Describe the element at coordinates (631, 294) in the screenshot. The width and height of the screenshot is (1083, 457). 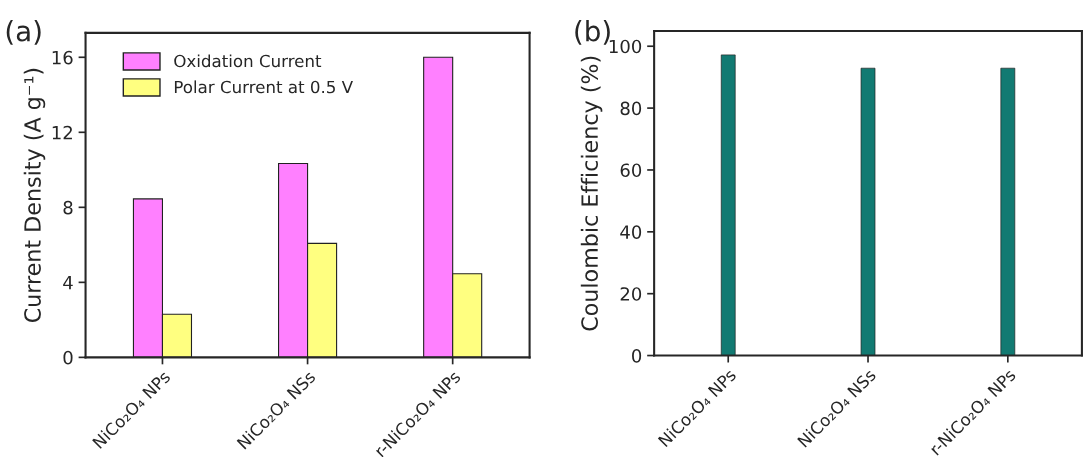
I see `y-tick-label: 20` at that location.